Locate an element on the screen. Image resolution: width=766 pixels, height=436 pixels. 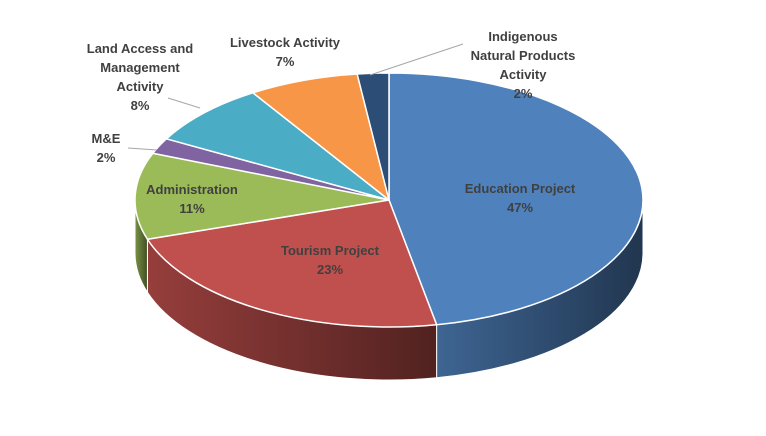
pie-slice-land-access-and-management-activity is located at coordinates (277, 146).